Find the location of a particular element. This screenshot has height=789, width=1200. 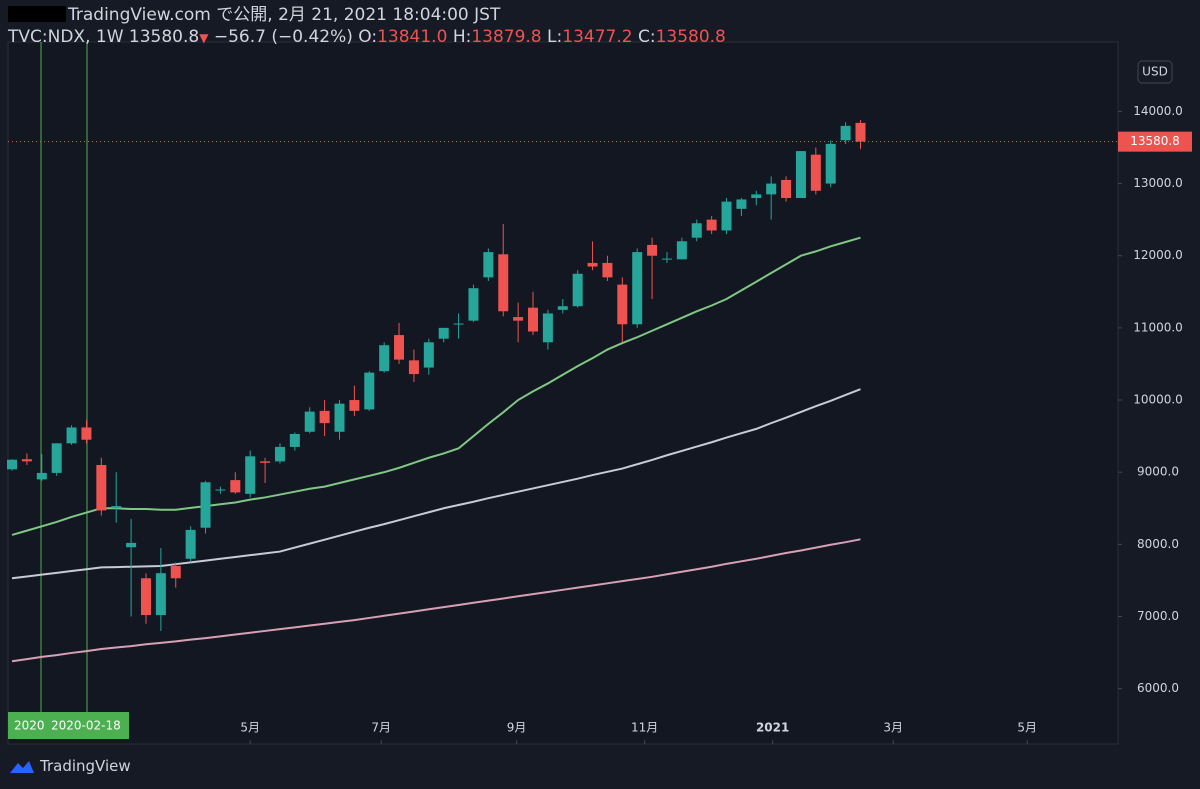

moving-average is located at coordinates (436, 600).